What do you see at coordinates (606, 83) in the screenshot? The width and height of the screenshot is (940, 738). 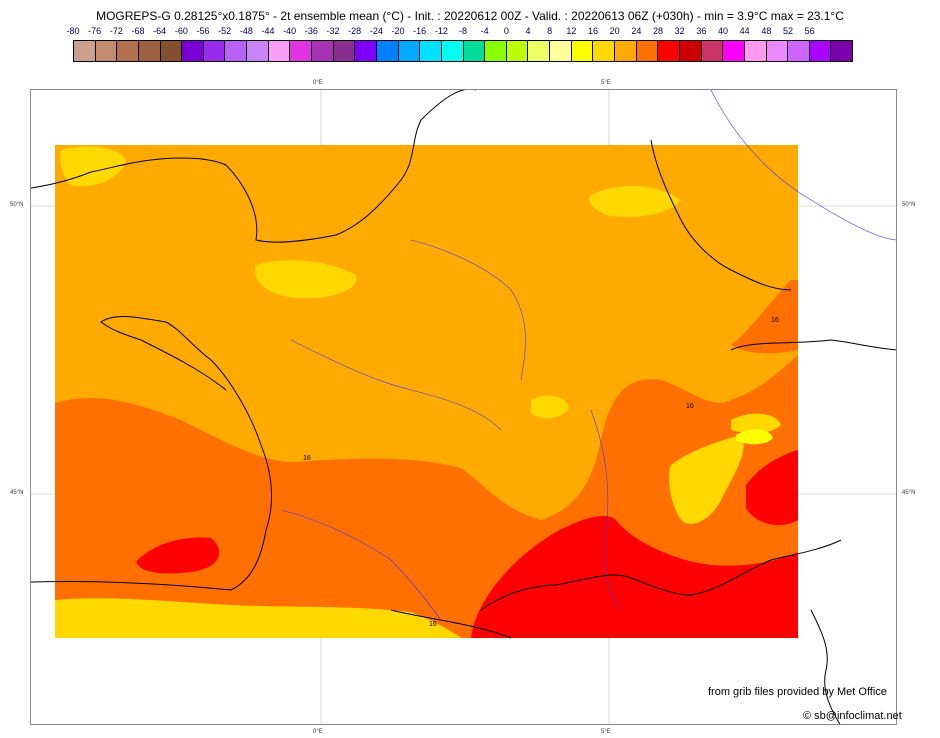 I see `lon-label-top-5e: 5°E` at bounding box center [606, 83].